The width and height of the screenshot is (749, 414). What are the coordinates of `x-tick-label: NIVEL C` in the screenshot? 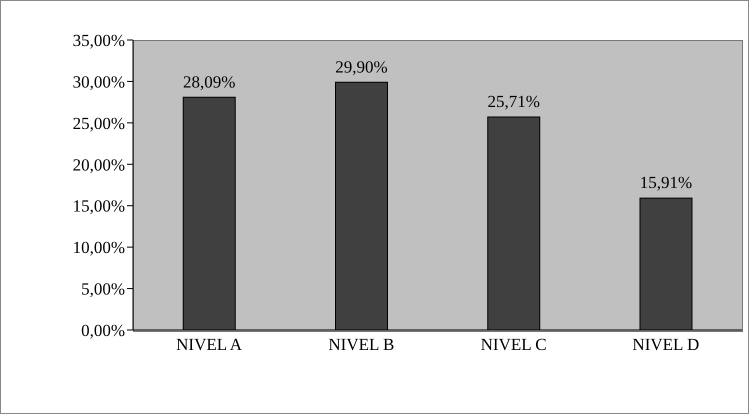 It's located at (513, 344).